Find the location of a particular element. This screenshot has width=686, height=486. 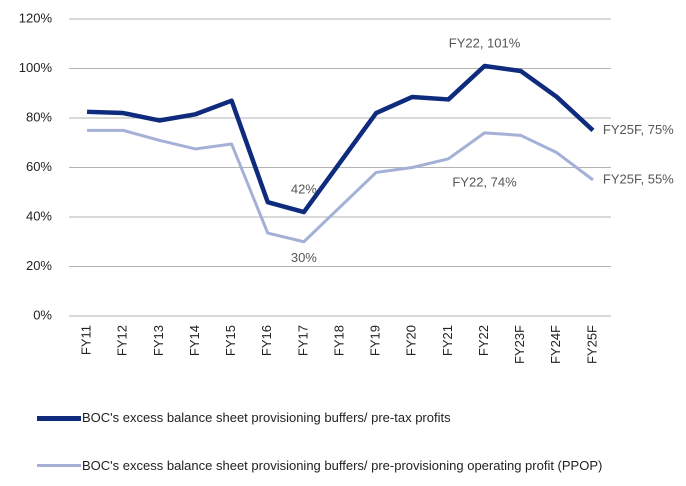

y-tick-label: 0% is located at coordinates (42, 314).